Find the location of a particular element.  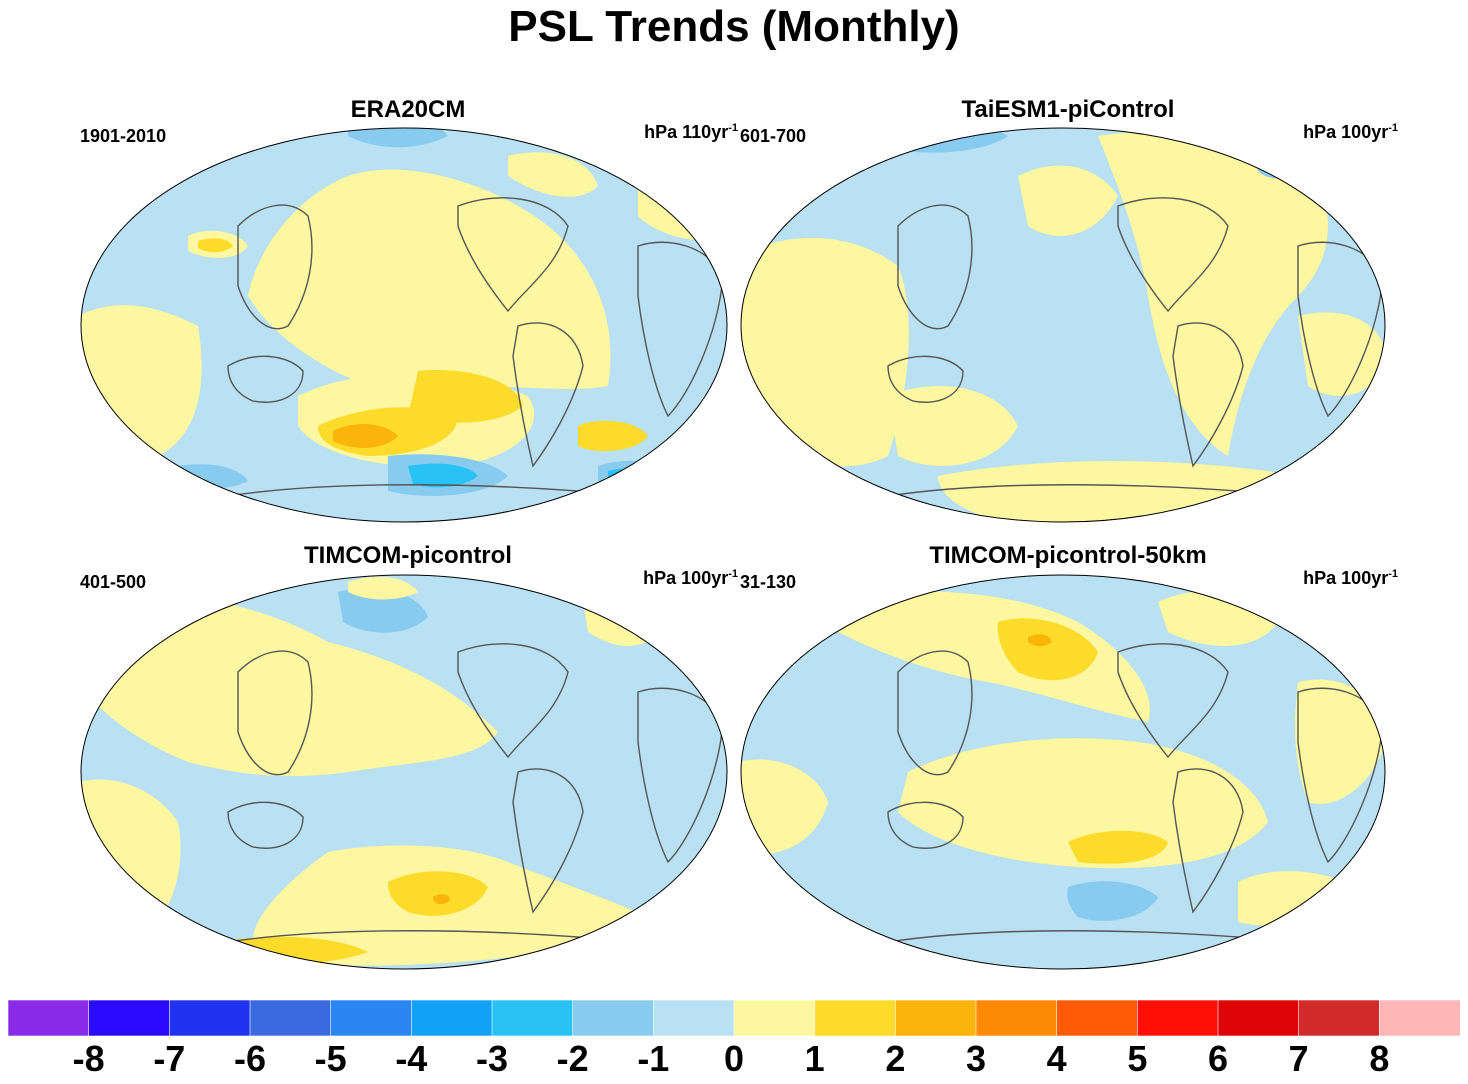

colorbar-tick-label: 5 is located at coordinates (1137, 1059).